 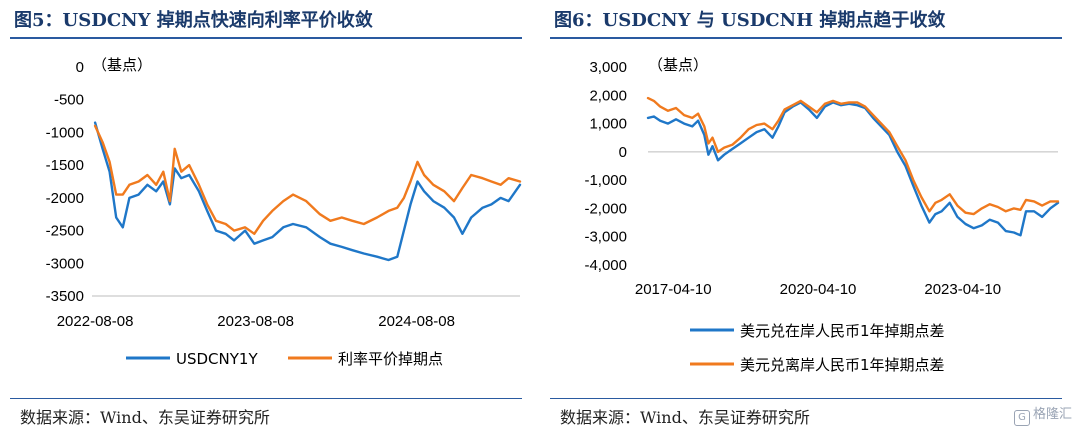 What do you see at coordinates (842, 331) in the screenshot?
I see `legend-label: 美元兑在岸人民币1年掉期点差` at bounding box center [842, 331].